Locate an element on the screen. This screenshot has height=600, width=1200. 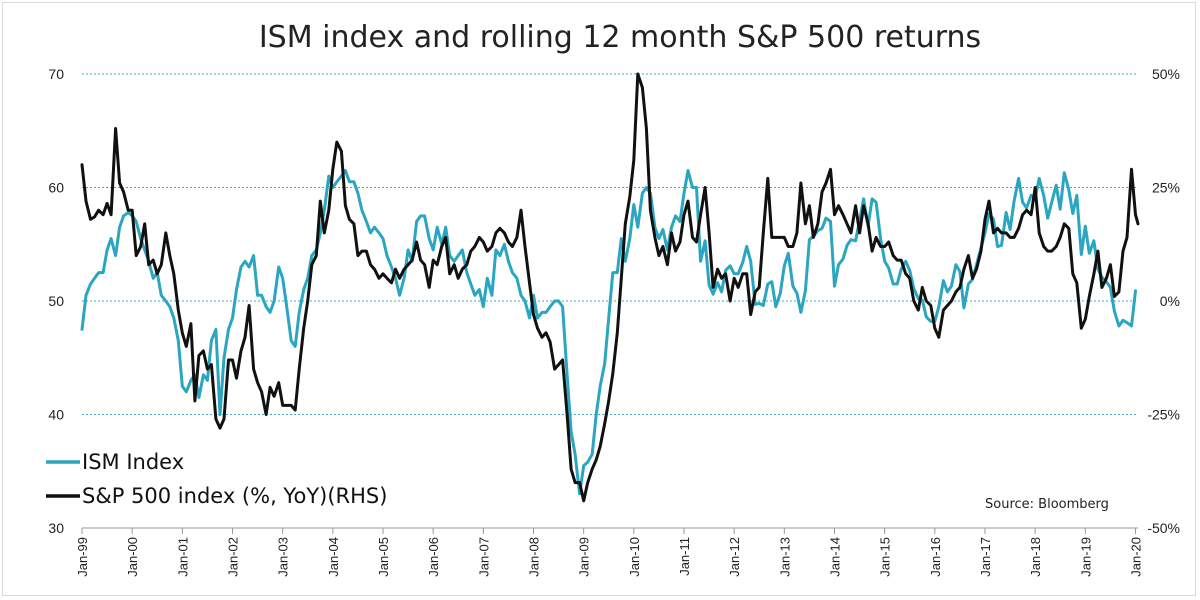
x-tick-label: Jan-99 is located at coordinates (82, 557).